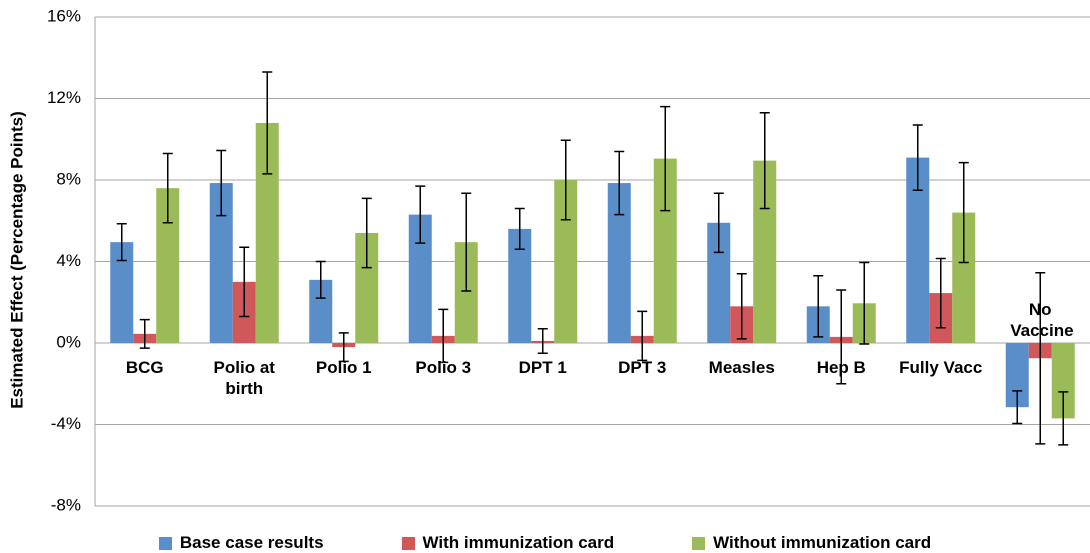  I want to click on x-tick-label: Polio 3, so click(443, 367).